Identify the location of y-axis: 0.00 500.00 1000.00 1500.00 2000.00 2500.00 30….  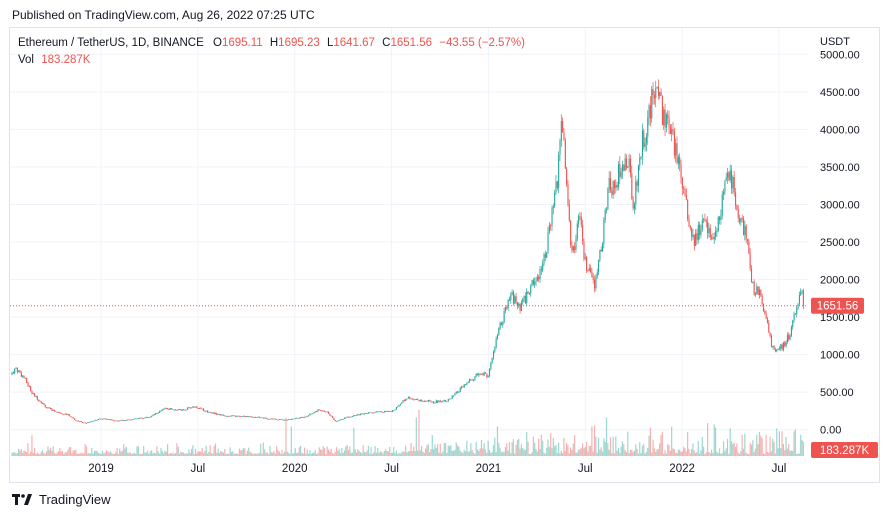
(840, 242).